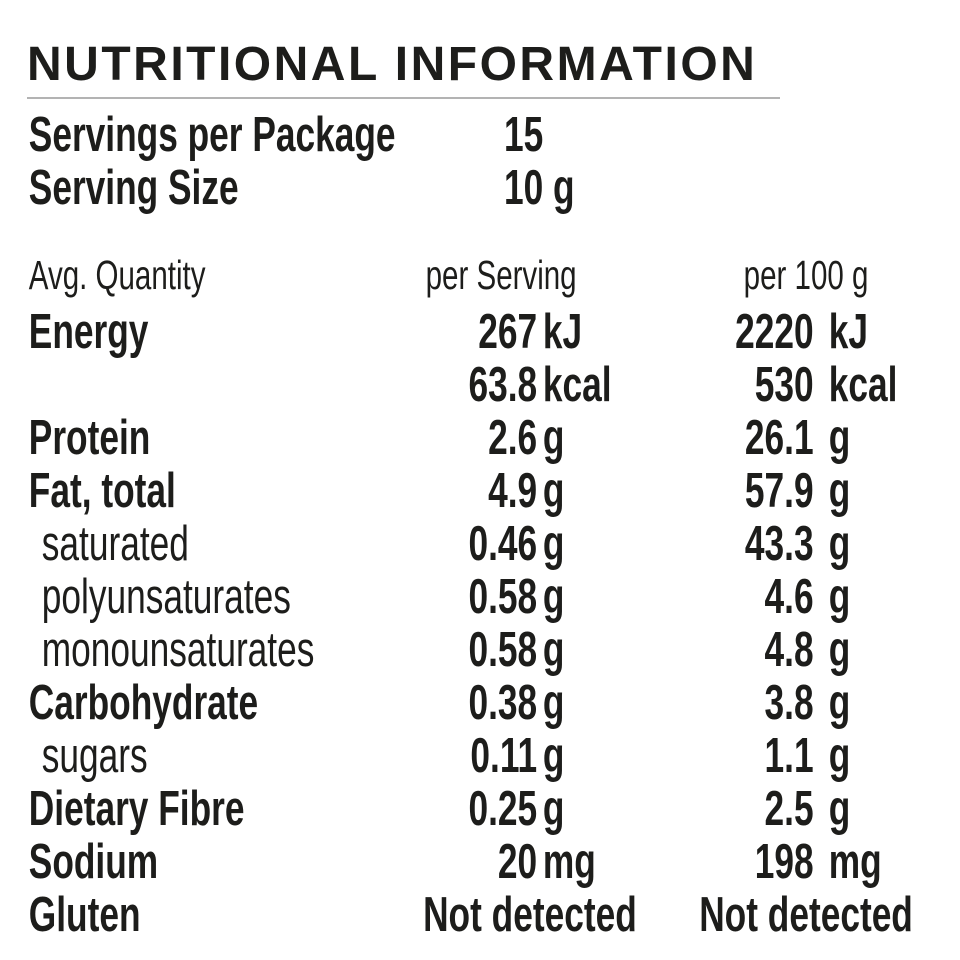  What do you see at coordinates (513, 438) in the screenshot?
I see `serving-amount: 2.6` at bounding box center [513, 438].